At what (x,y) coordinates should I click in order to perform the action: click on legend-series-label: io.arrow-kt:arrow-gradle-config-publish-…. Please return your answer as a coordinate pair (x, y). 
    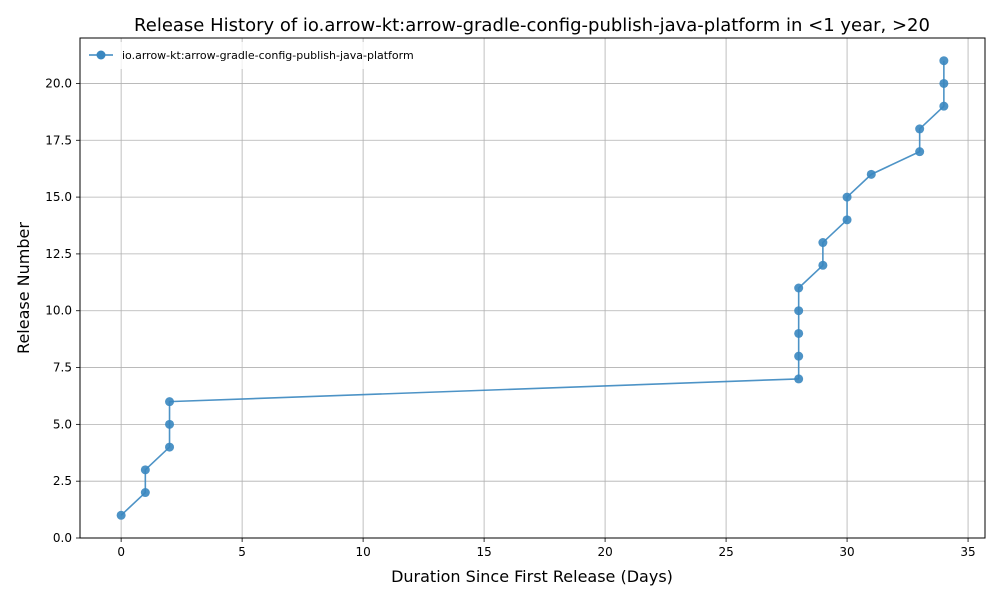
    Looking at the image, I should click on (268, 55).